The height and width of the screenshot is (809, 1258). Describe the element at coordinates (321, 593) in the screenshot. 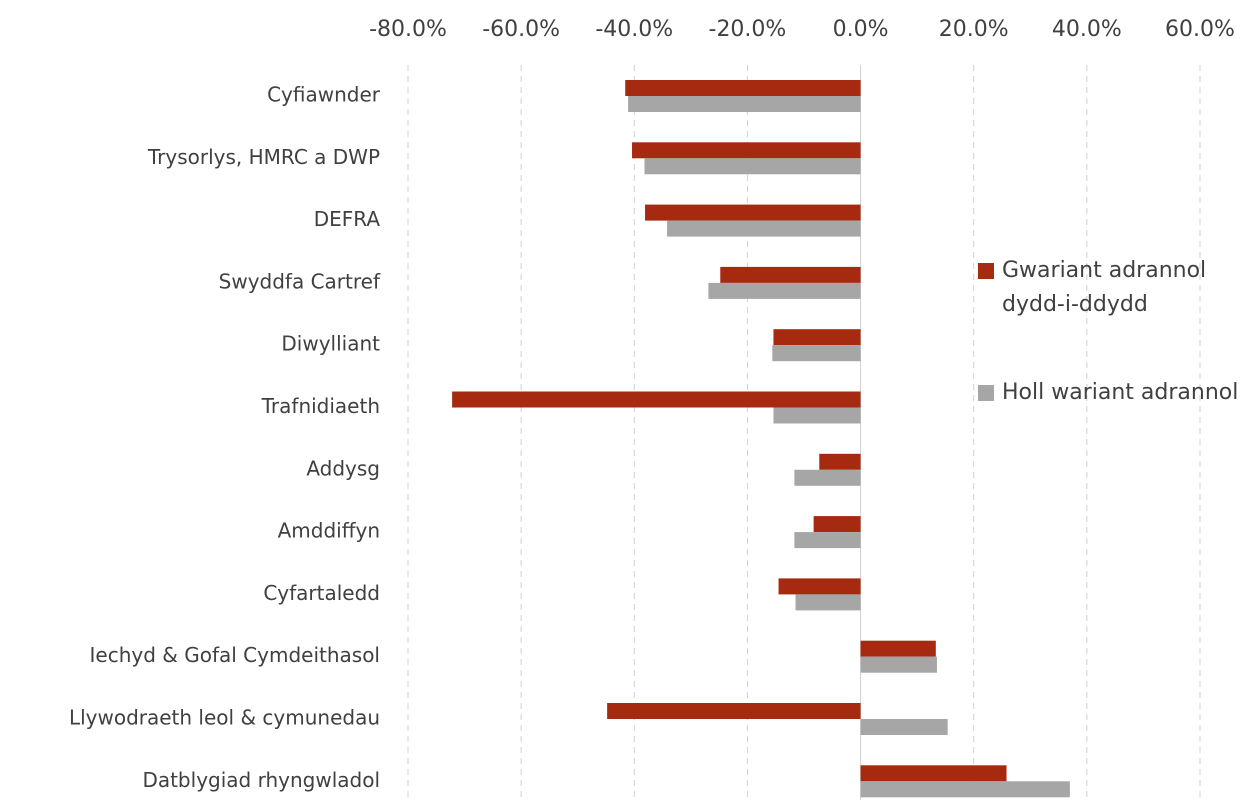

I see `y-tick-label: Cyfartaledd` at that location.